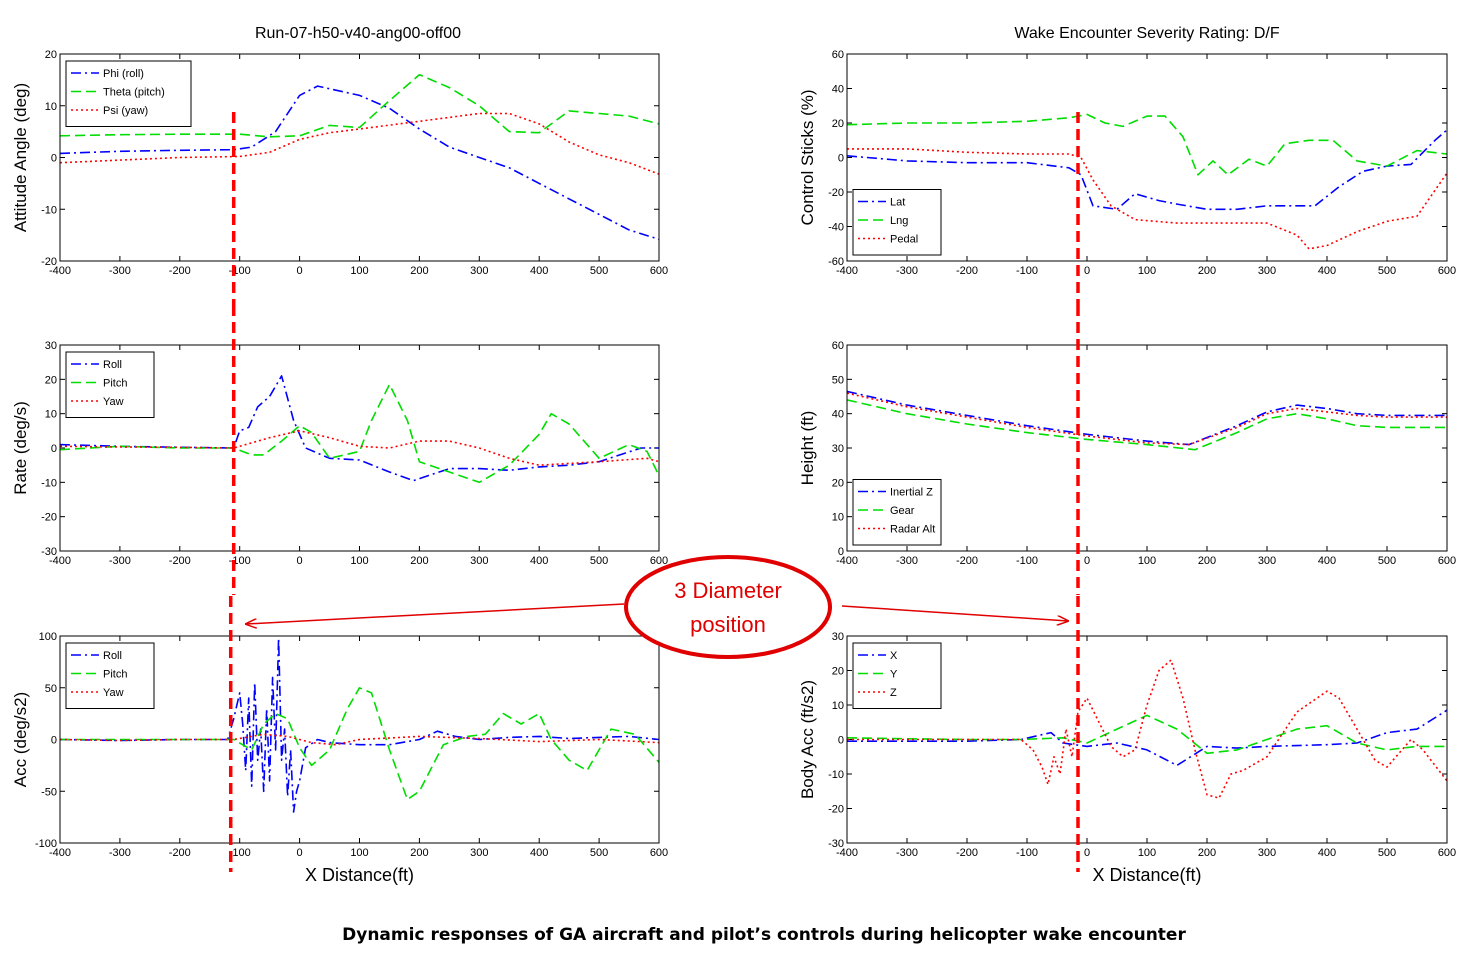  What do you see at coordinates (911, 493) in the screenshot?
I see `legend-entry: Inertial Z` at bounding box center [911, 493].